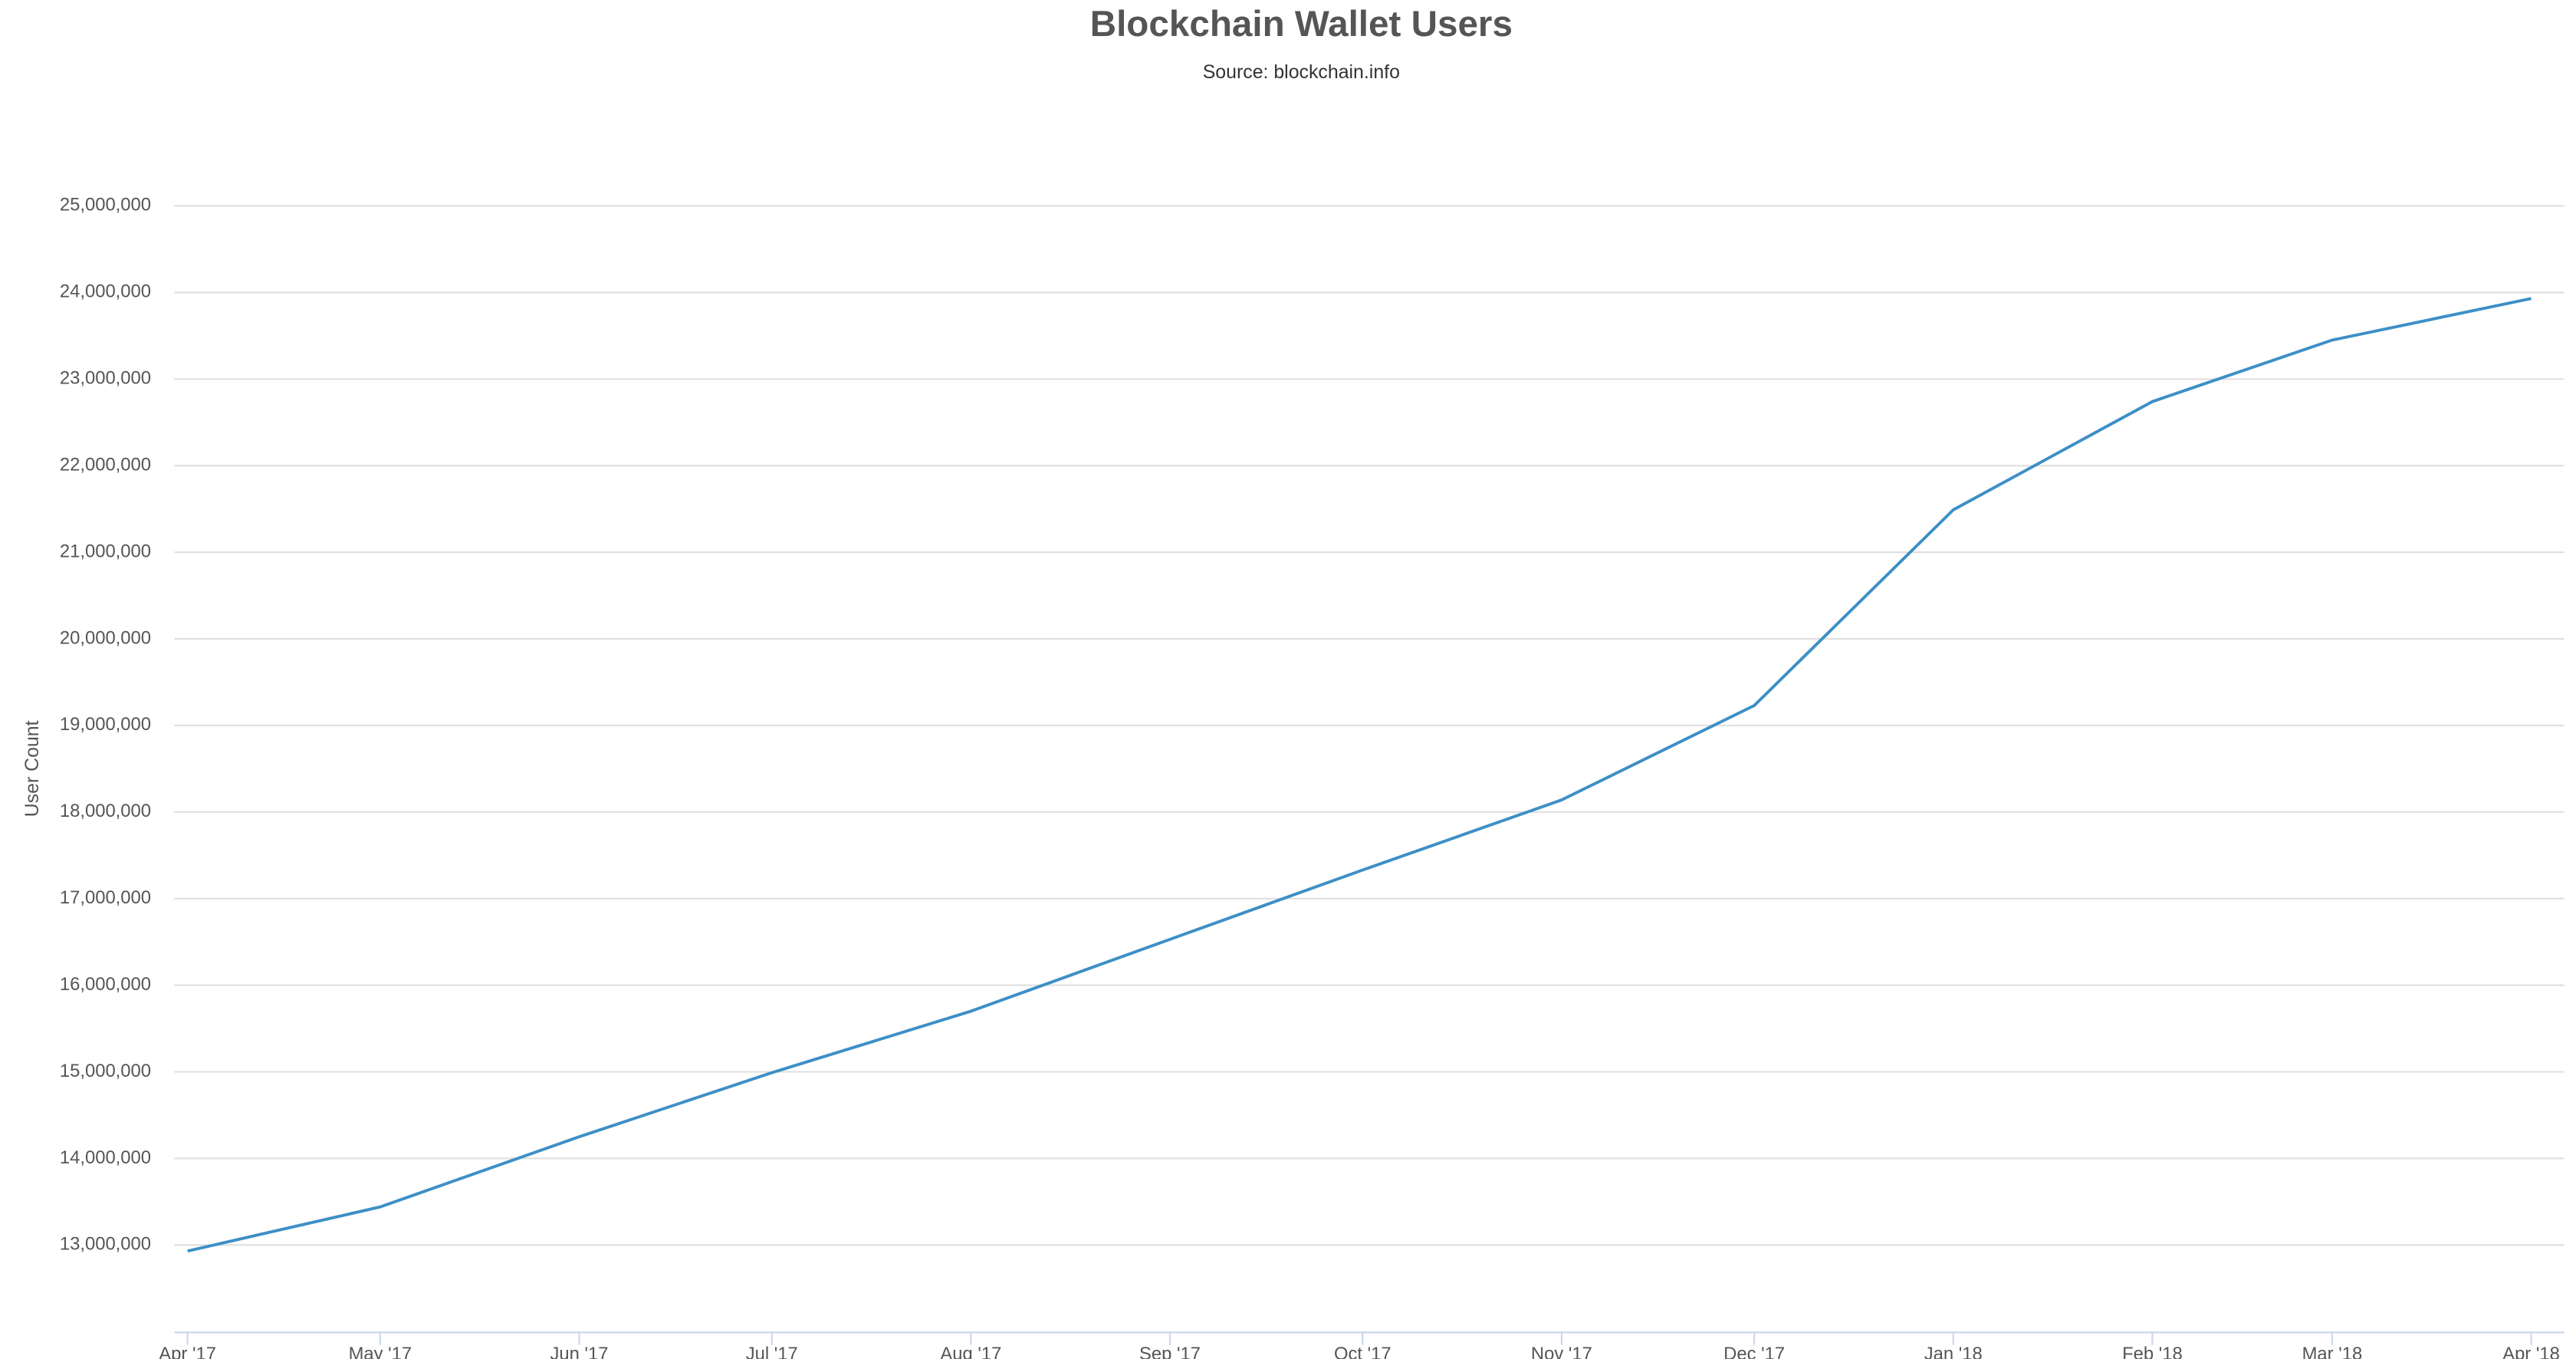 Image resolution: width=2576 pixels, height=1359 pixels. Describe the element at coordinates (187, 1351) in the screenshot. I see `x-tick-label: Apr '17` at that location.